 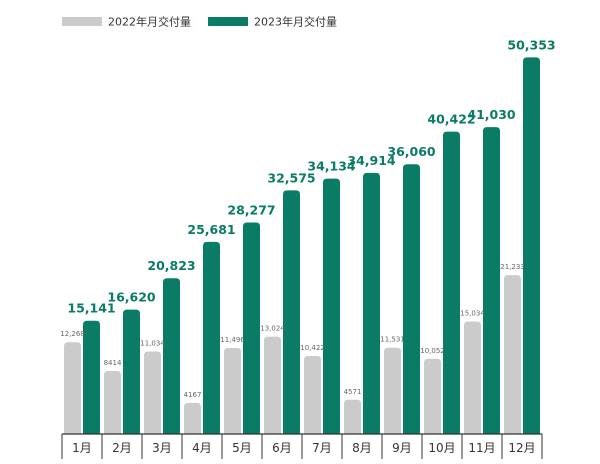 I want to click on value-label-2023-7: 34,134, so click(x=331, y=166).